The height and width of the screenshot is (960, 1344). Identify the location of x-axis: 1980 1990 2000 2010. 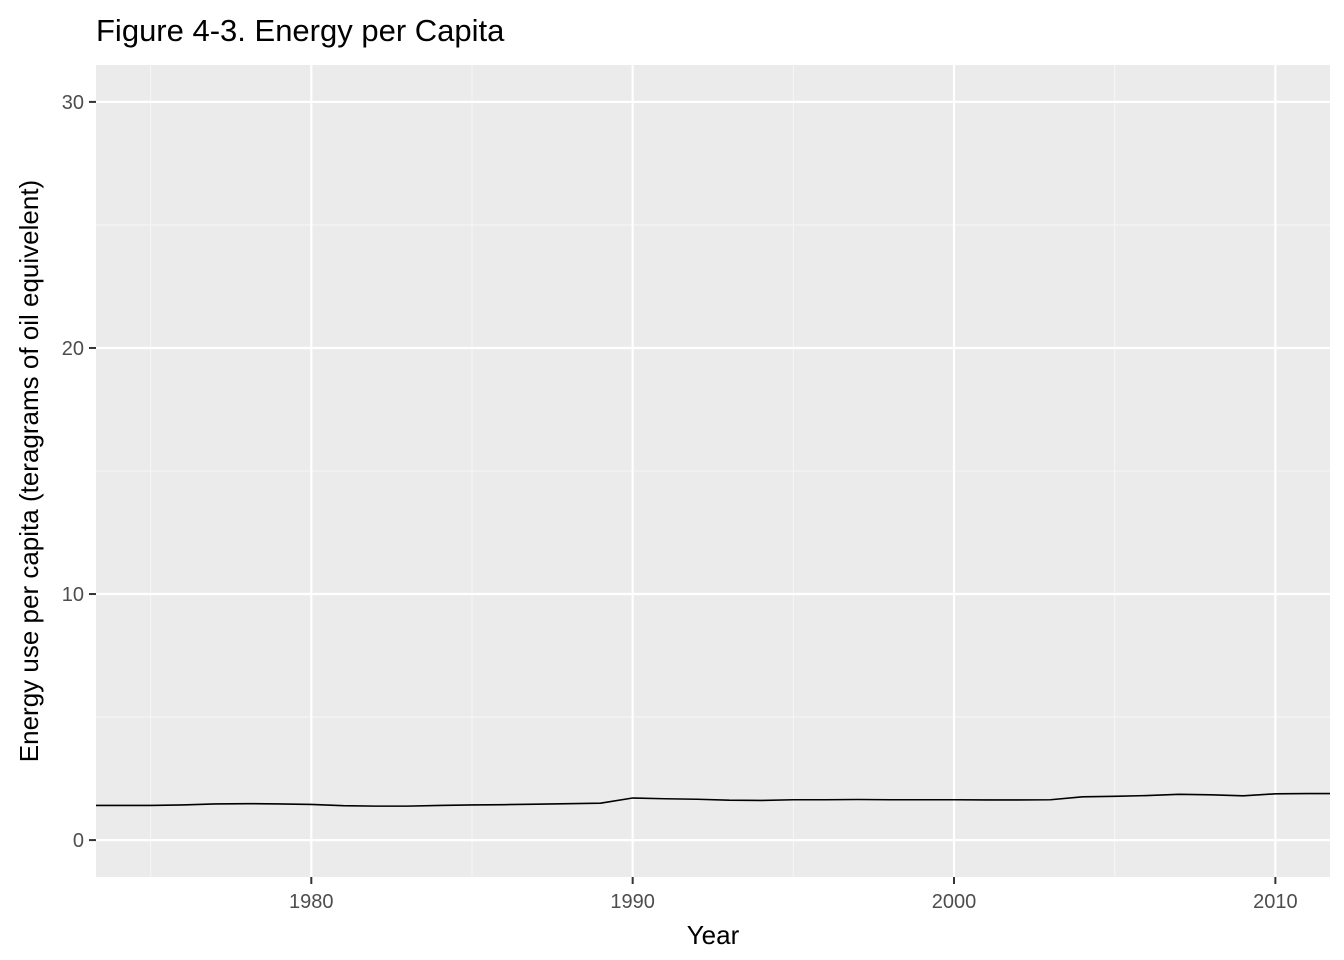
(793, 895).